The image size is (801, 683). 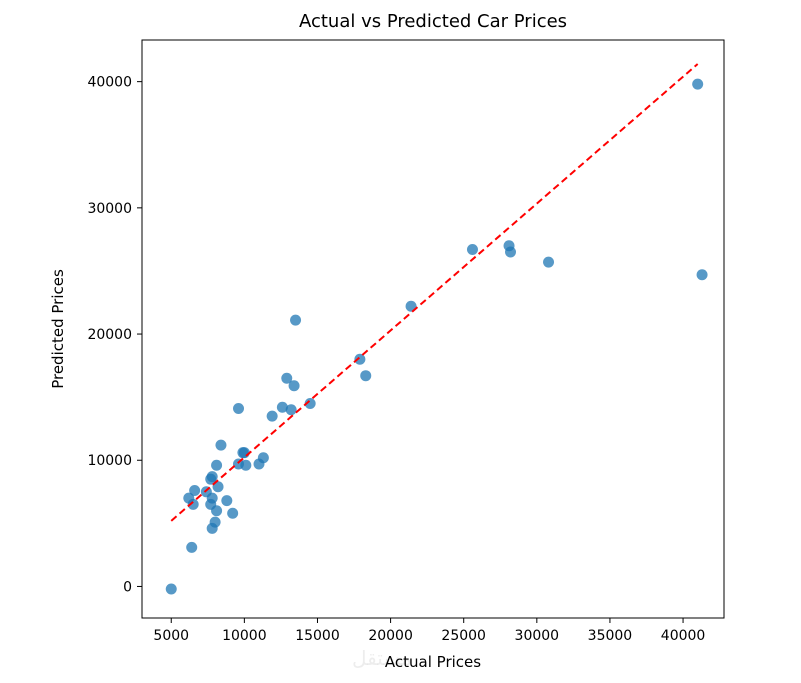 I want to click on y-axis-ticks: 0 10000 20000 30000 40000, so click(x=114, y=335).